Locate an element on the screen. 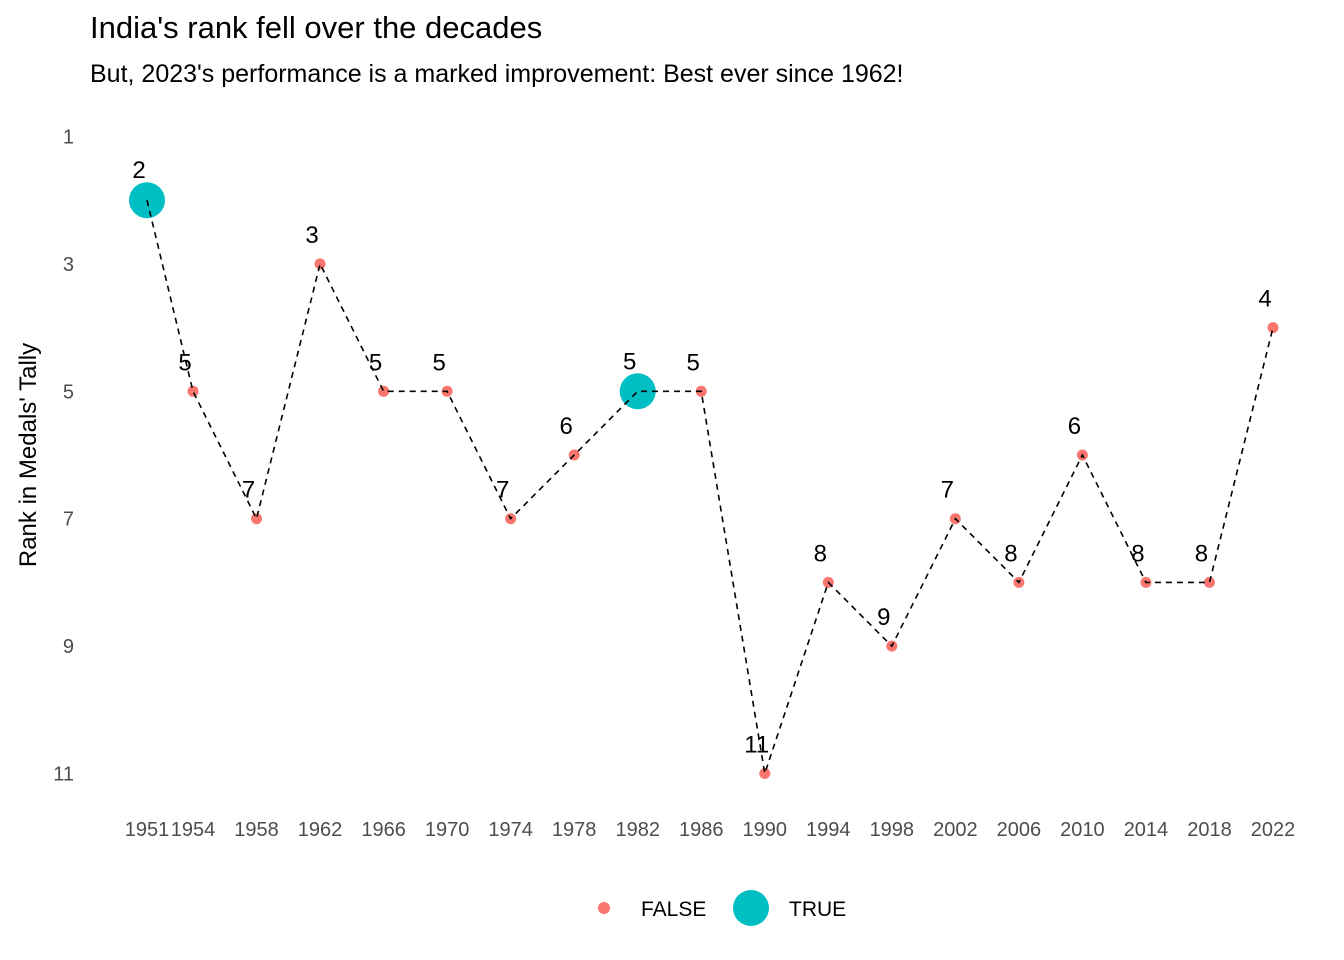 The height and width of the screenshot is (960, 1344). y-axis-ticks: 1 3 5 7 9 11 is located at coordinates (63, 456).